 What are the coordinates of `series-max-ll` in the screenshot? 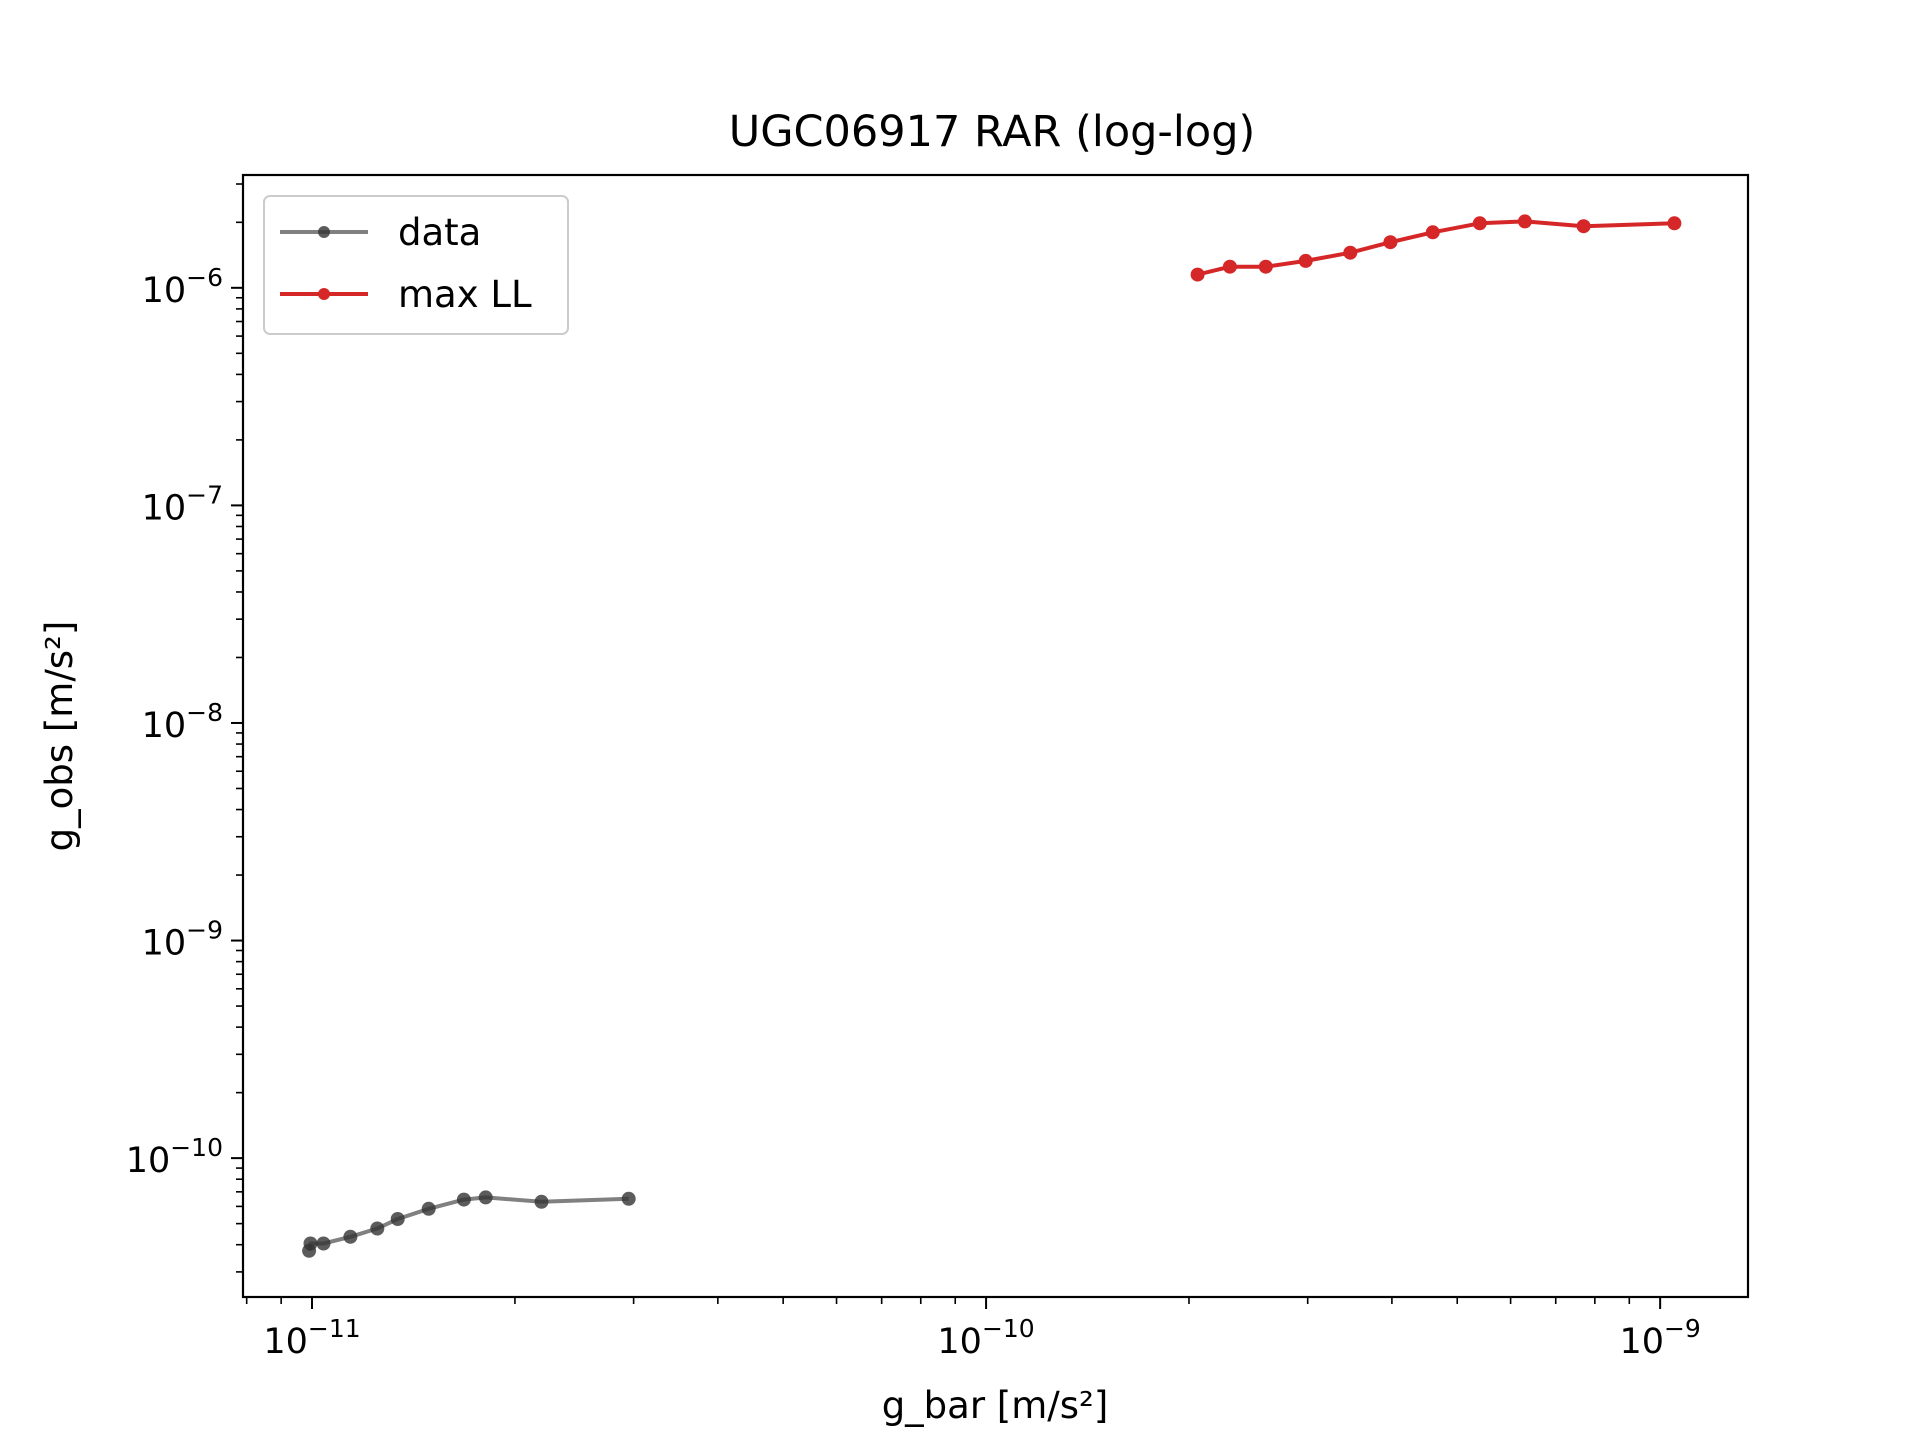 It's located at (1436, 248).